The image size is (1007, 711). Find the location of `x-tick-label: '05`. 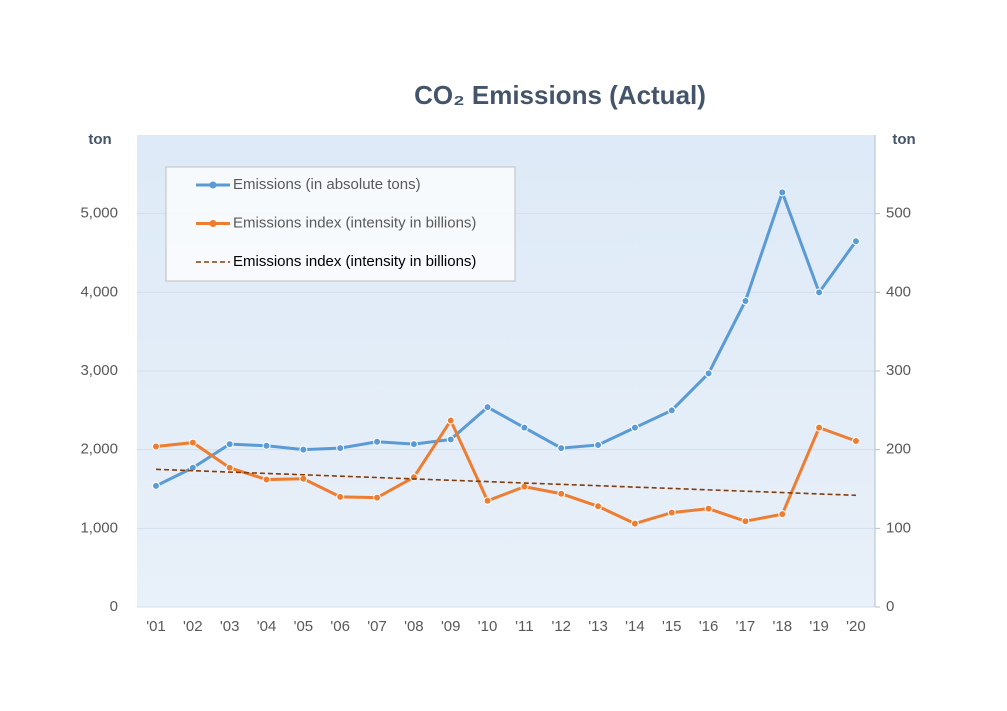

x-tick-label: '05 is located at coordinates (304, 626).